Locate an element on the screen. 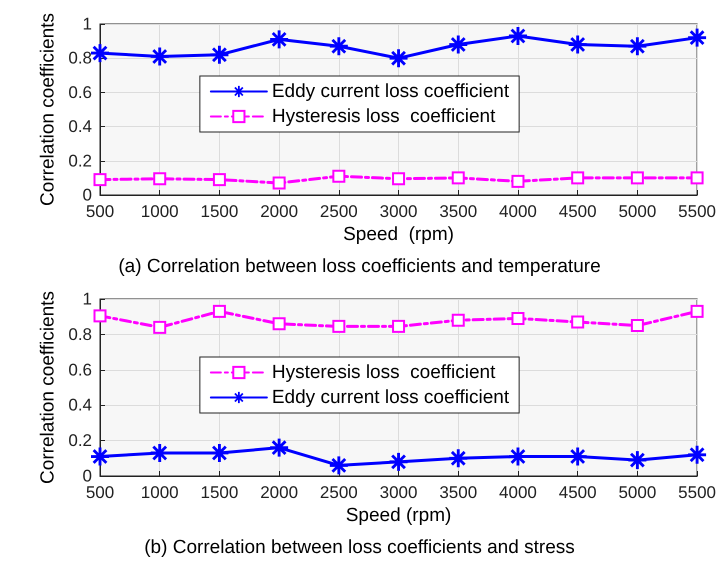  text: (a) Correlation between loss coefficients and temperature is located at coordinates (359, 266).